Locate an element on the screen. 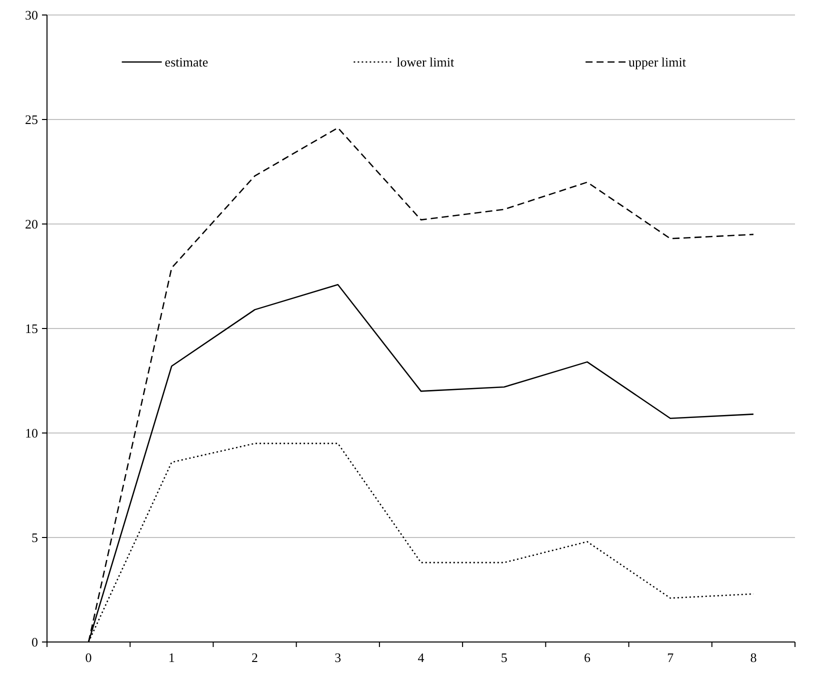 The width and height of the screenshot is (816, 682). y-tick-label: 10 is located at coordinates (31, 433).